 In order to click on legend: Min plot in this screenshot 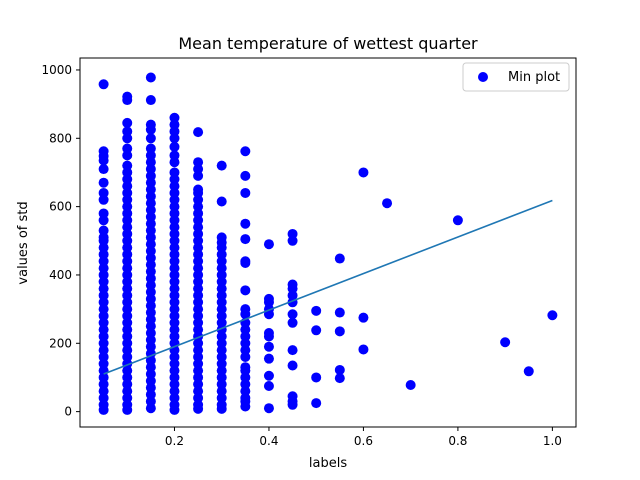, I will do `click(516, 77)`.